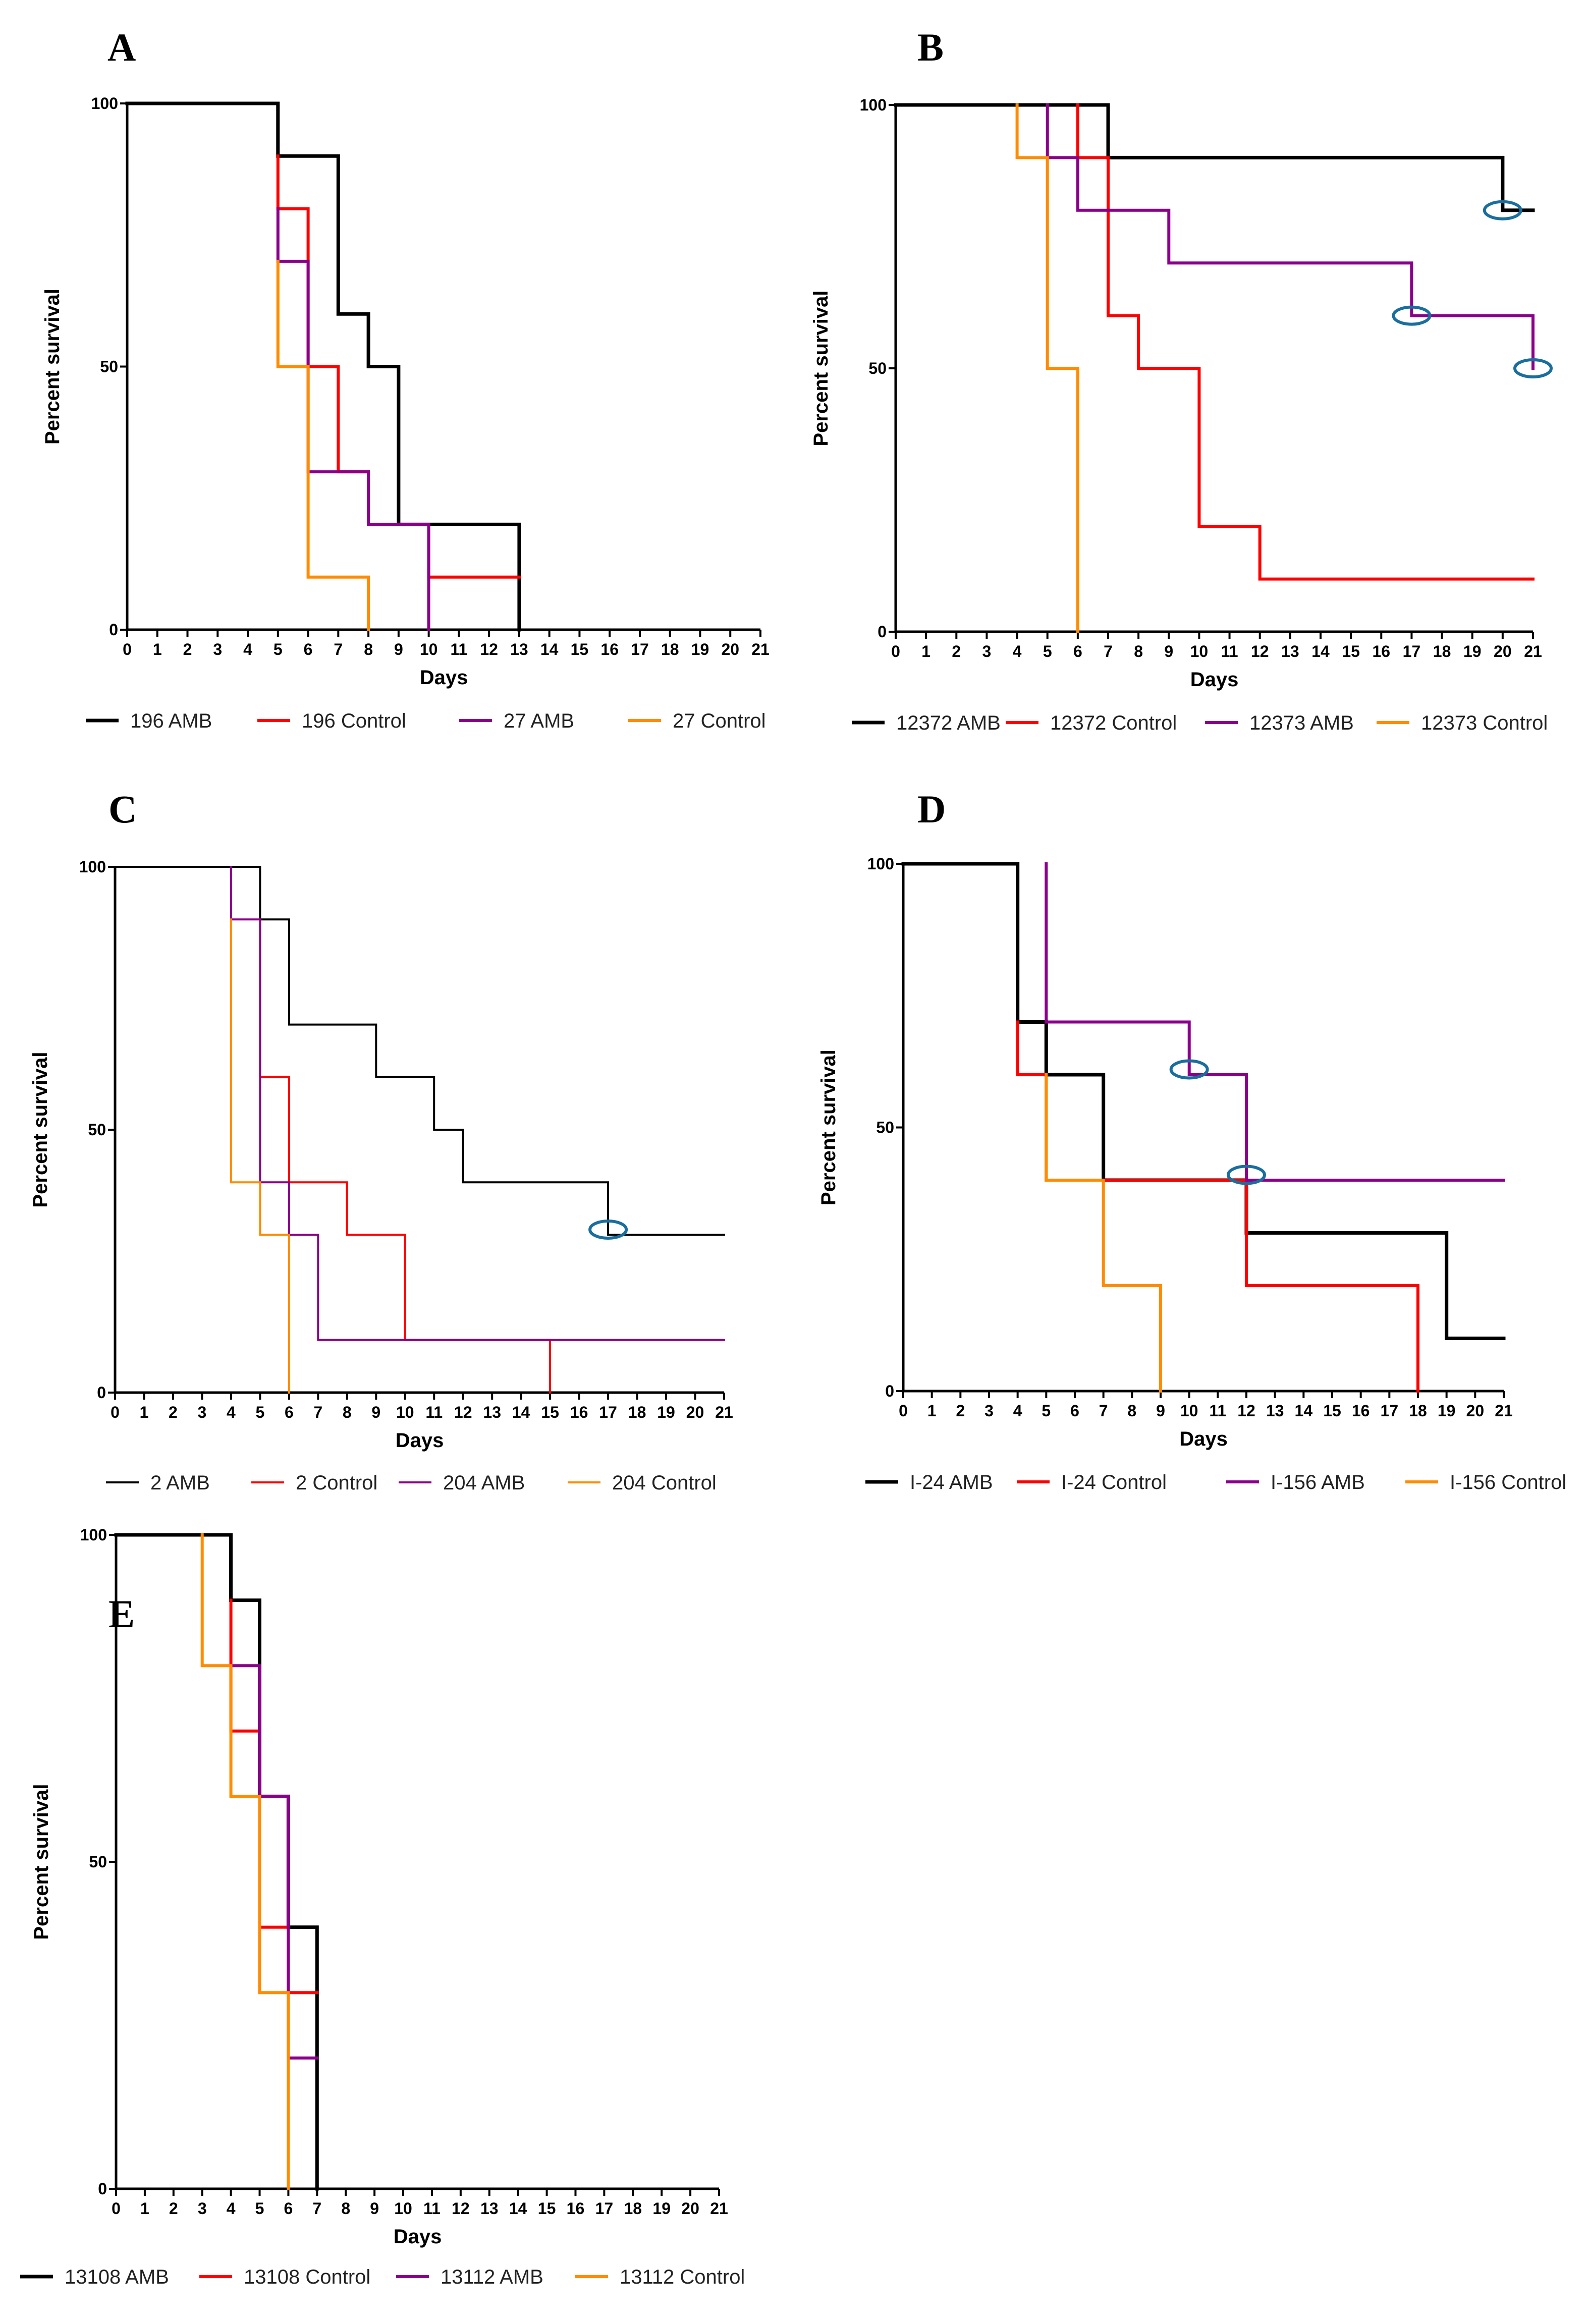 The width and height of the screenshot is (1588, 2324). Describe the element at coordinates (308, 649) in the screenshot. I see `x-tick-label: 6` at that location.